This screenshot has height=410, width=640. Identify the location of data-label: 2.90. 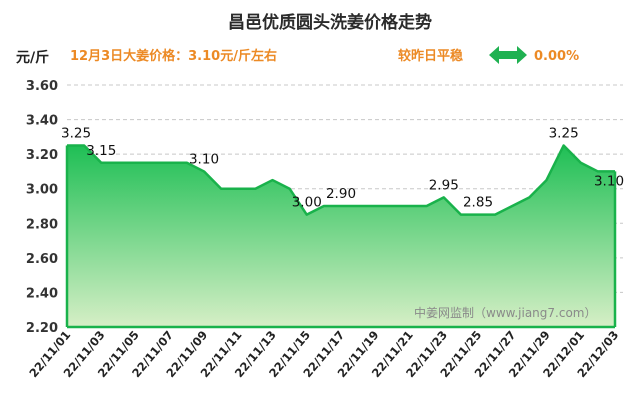
(341, 194).